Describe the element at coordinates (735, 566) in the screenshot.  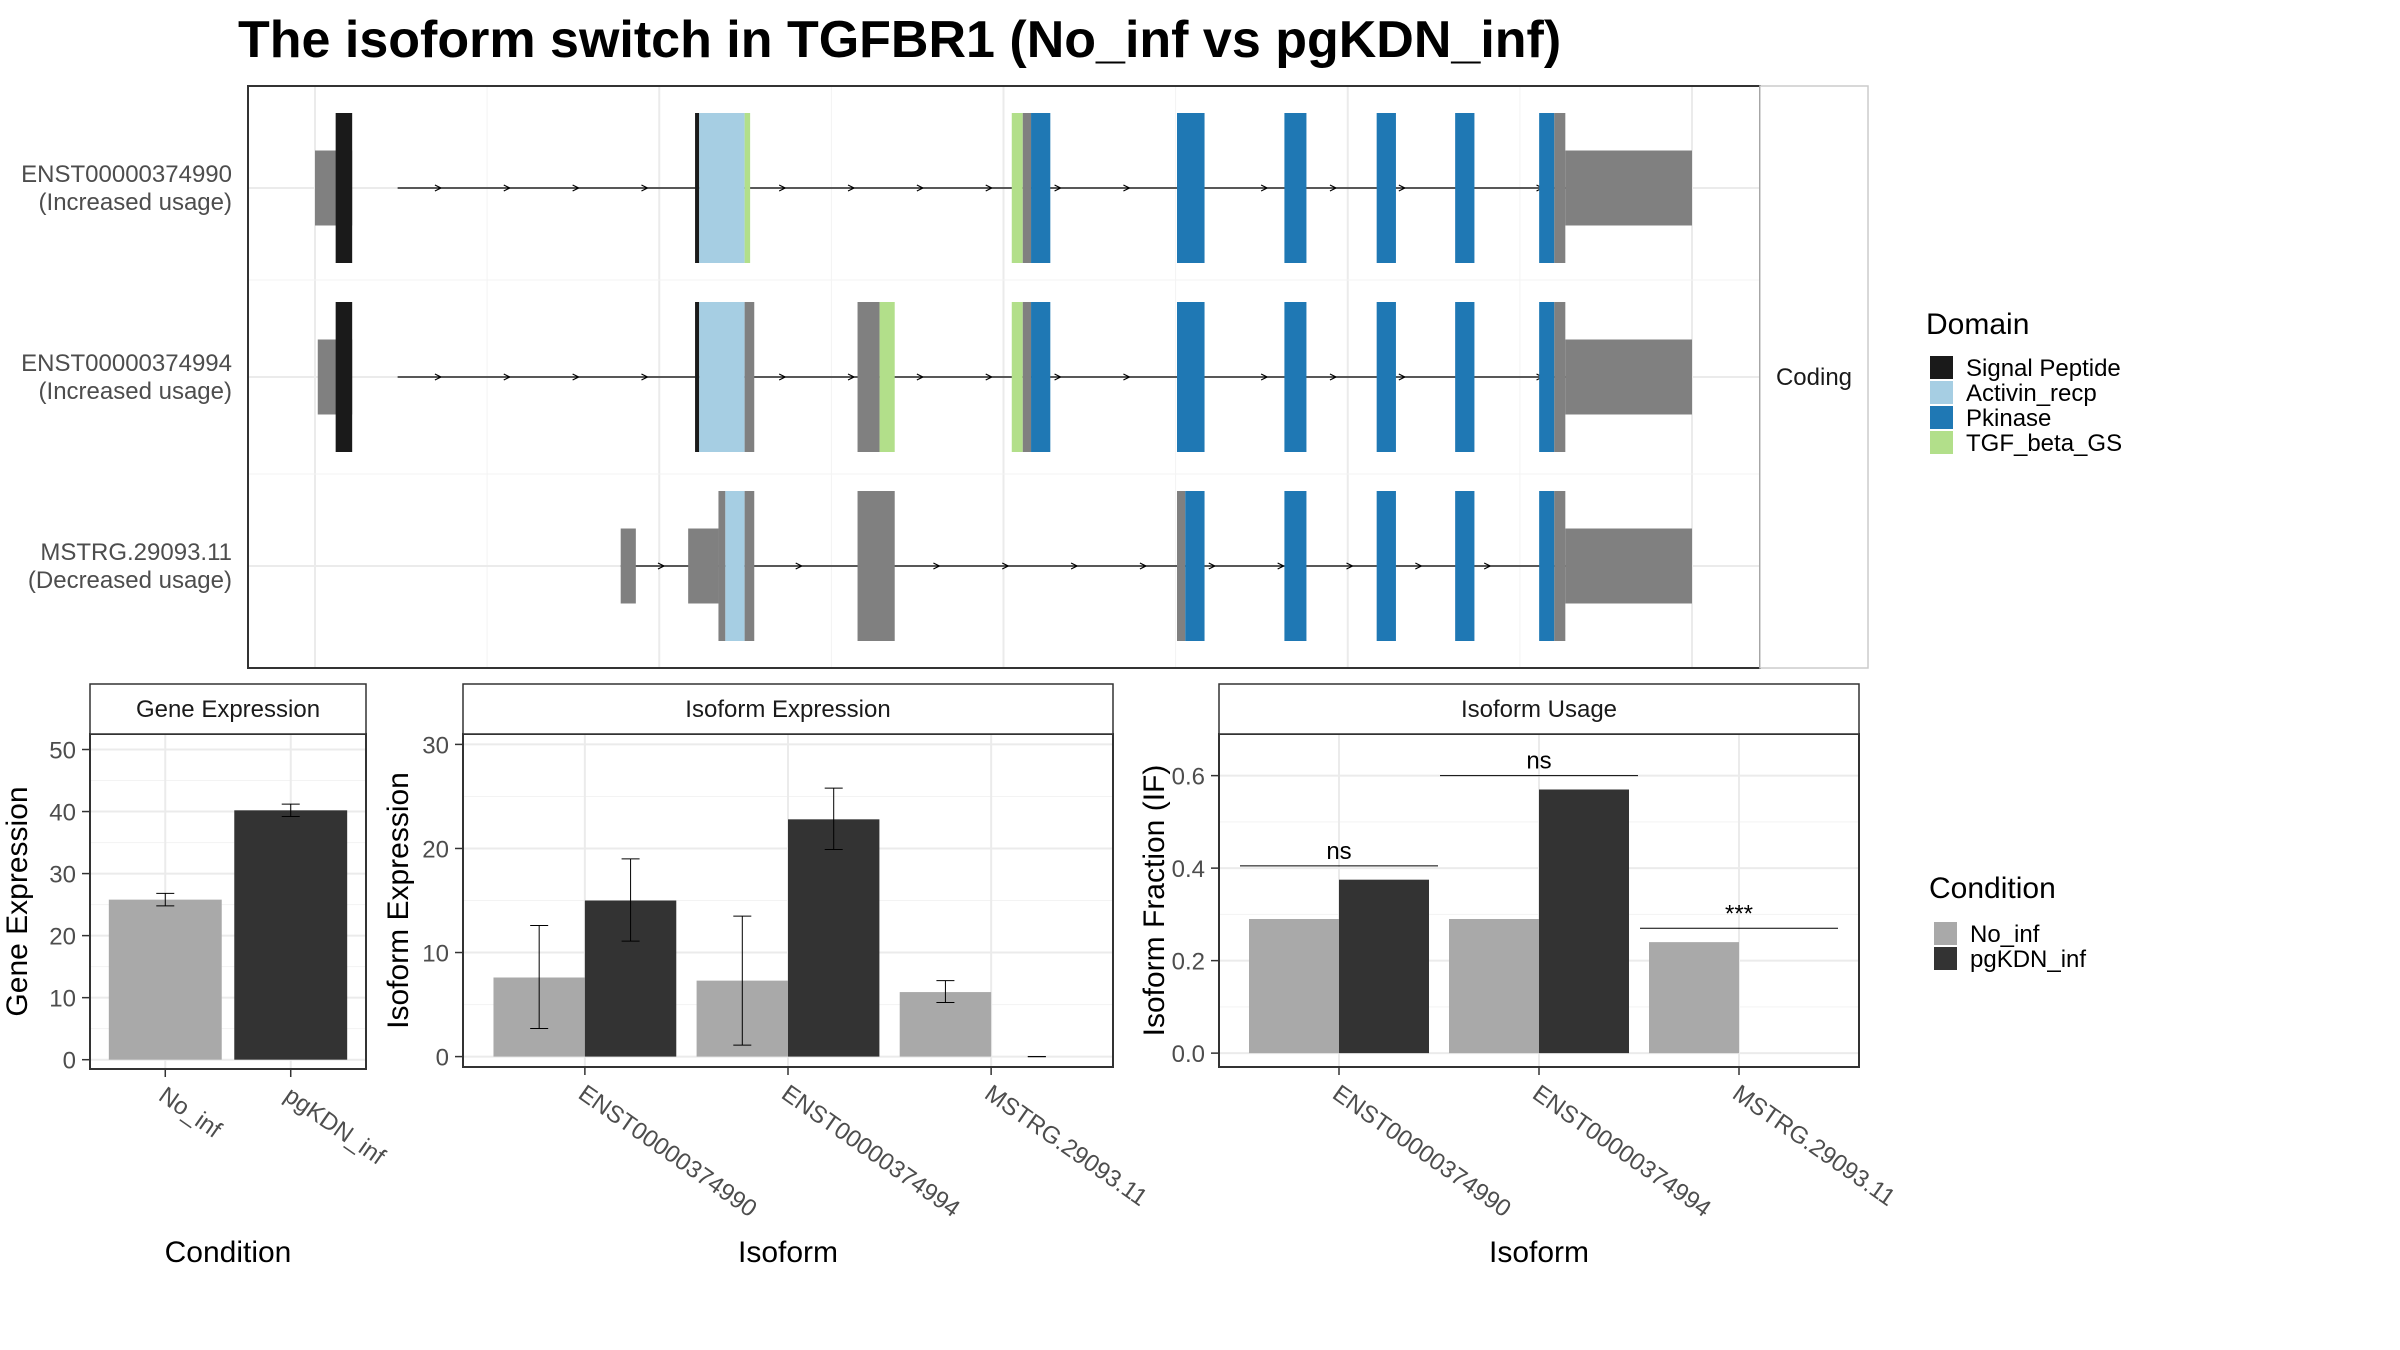
I see `exon-activin-recp` at that location.